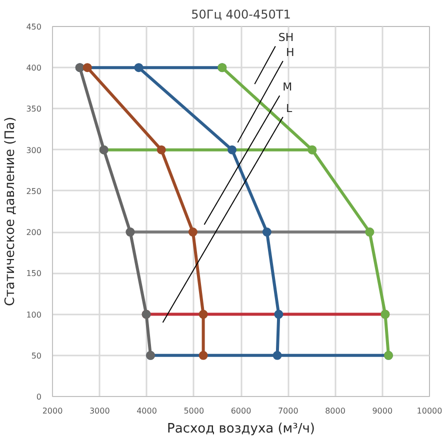 The width and height of the screenshot is (445, 441). What do you see at coordinates (335, 411) in the screenshot?
I see `x-tick-label: 8000` at bounding box center [335, 411].